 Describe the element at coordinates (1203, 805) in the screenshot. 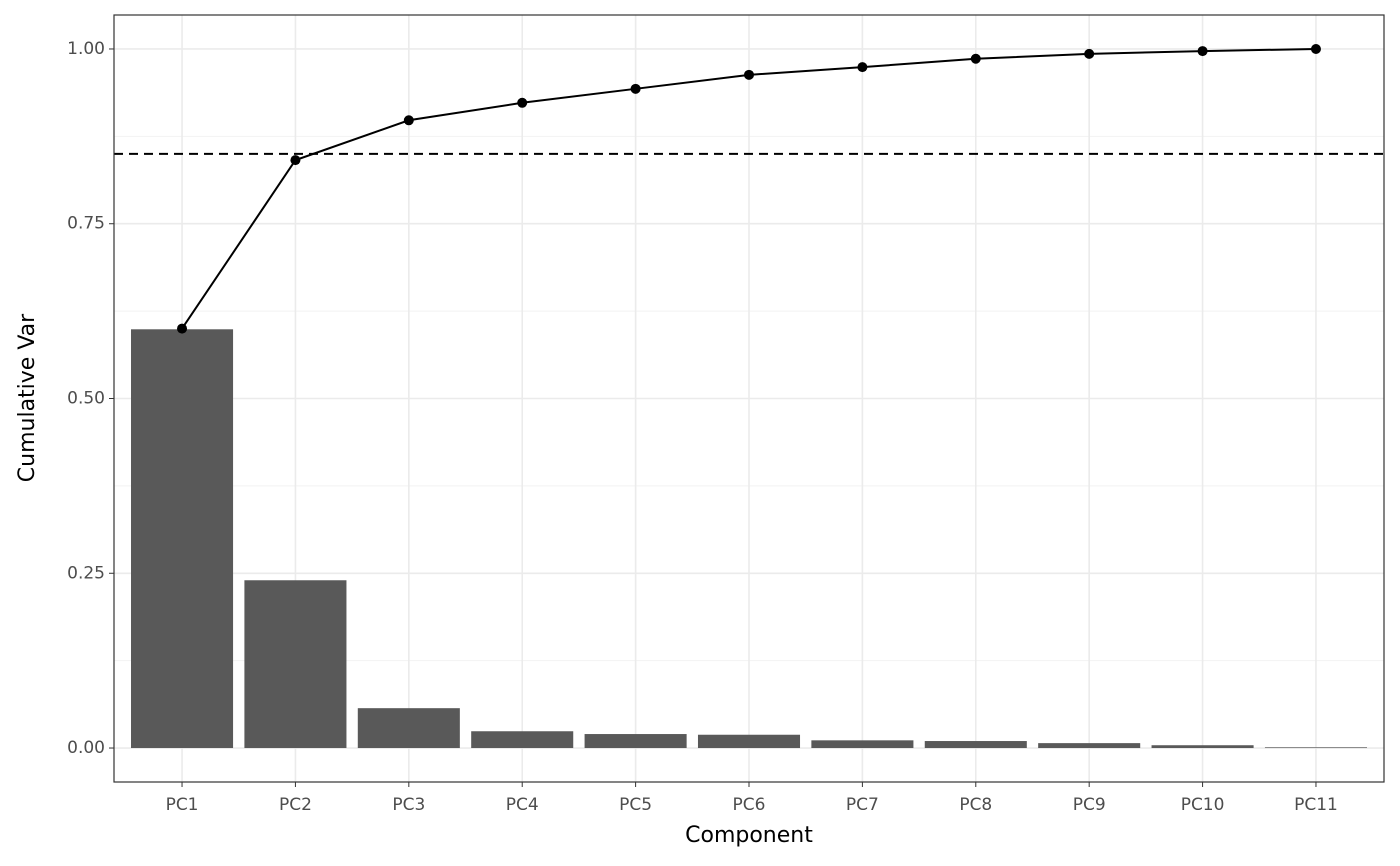

I see `x-tick-label: PC10` at that location.